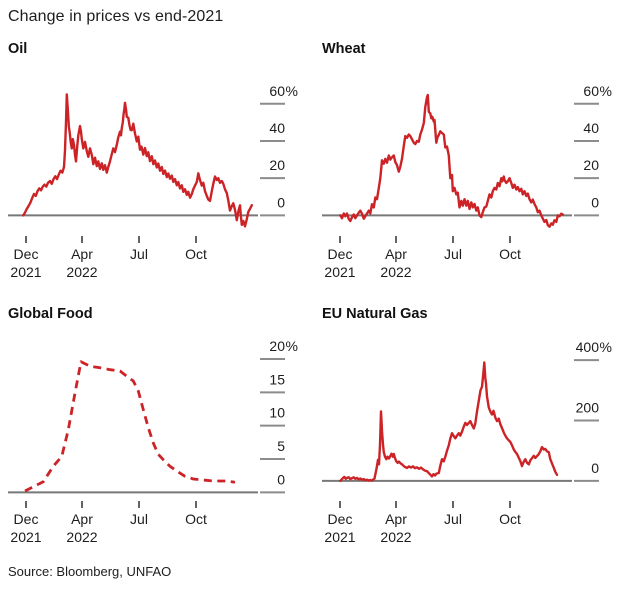  What do you see at coordinates (18, 49) in the screenshot?
I see `panel-title-oil: Oil` at bounding box center [18, 49].